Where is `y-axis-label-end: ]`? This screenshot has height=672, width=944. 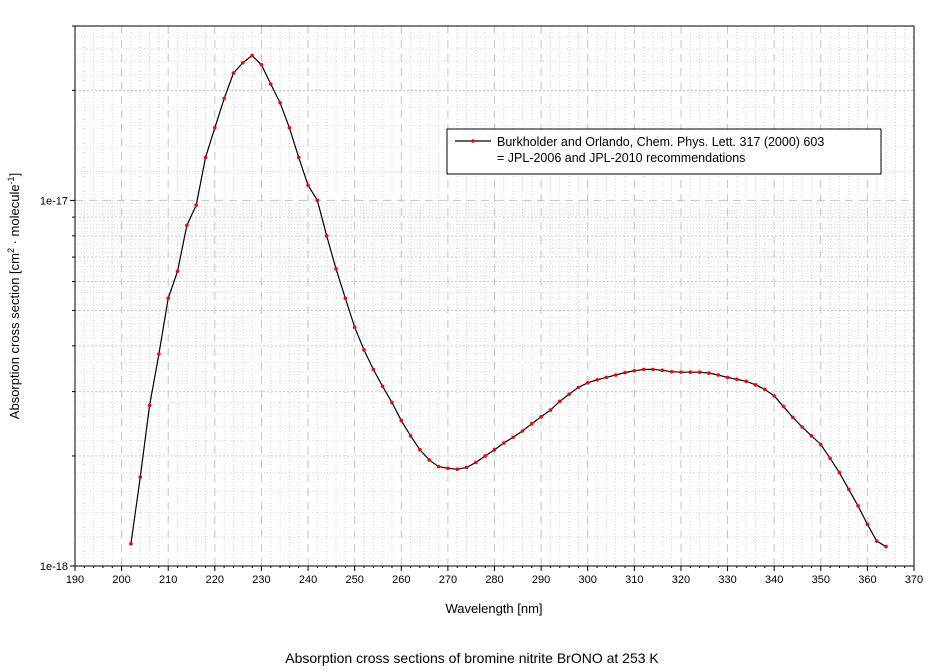 y-axis-label-end: ] is located at coordinates (14, 175).